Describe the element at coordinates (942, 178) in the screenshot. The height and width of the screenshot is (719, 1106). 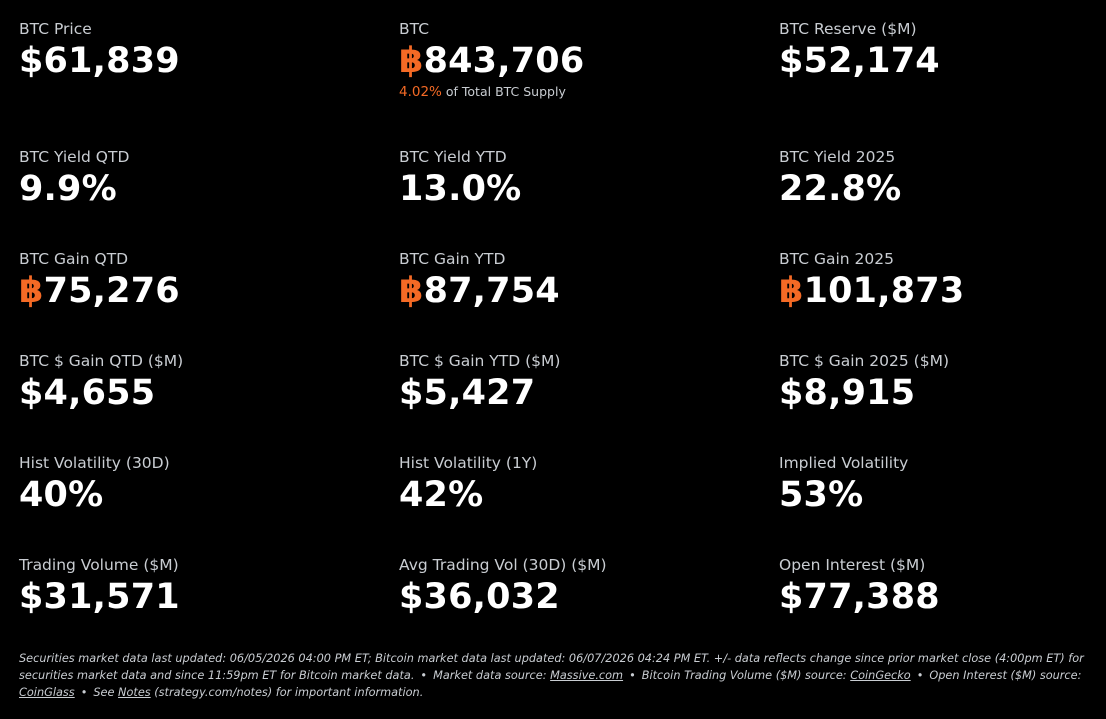
I see `metric-btc-yield-2025: BTC Yield 2025 22.8%` at that location.